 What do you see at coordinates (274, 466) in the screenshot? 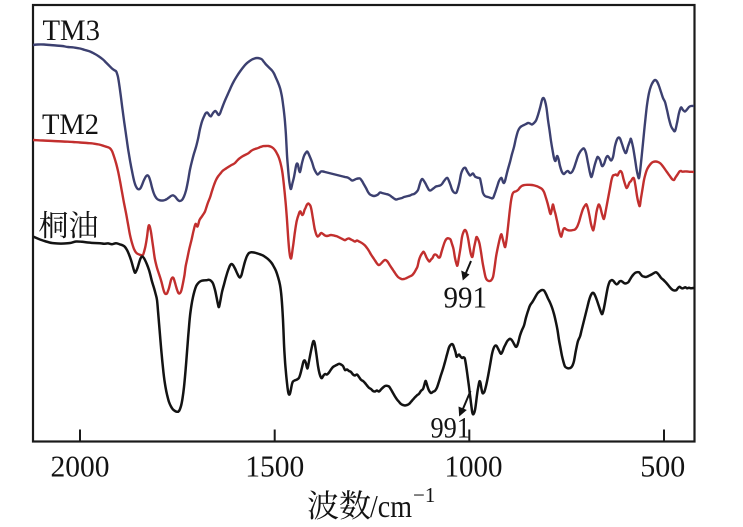
I see `svg-text: 1500` at bounding box center [274, 466].